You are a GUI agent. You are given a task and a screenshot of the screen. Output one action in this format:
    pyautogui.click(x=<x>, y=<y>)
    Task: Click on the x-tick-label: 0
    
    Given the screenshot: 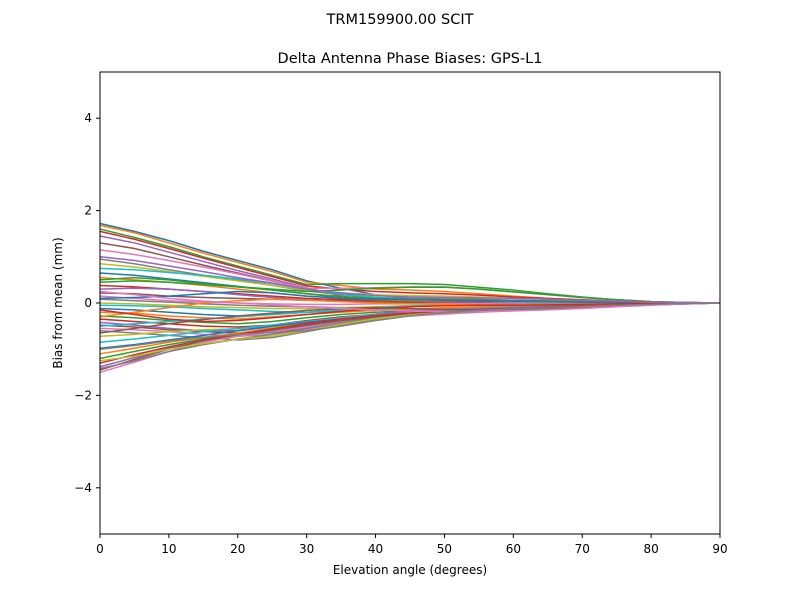 What is the action you would take?
    pyautogui.click(x=100, y=549)
    